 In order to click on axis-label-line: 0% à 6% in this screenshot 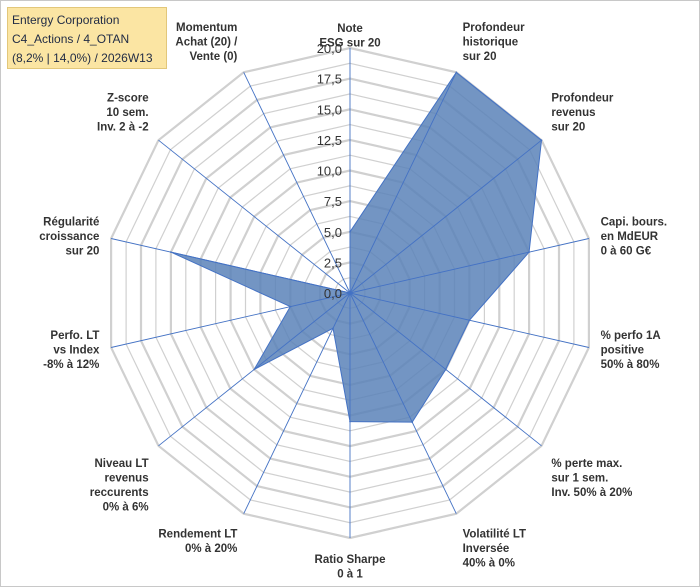, I will do `click(126, 508)`.